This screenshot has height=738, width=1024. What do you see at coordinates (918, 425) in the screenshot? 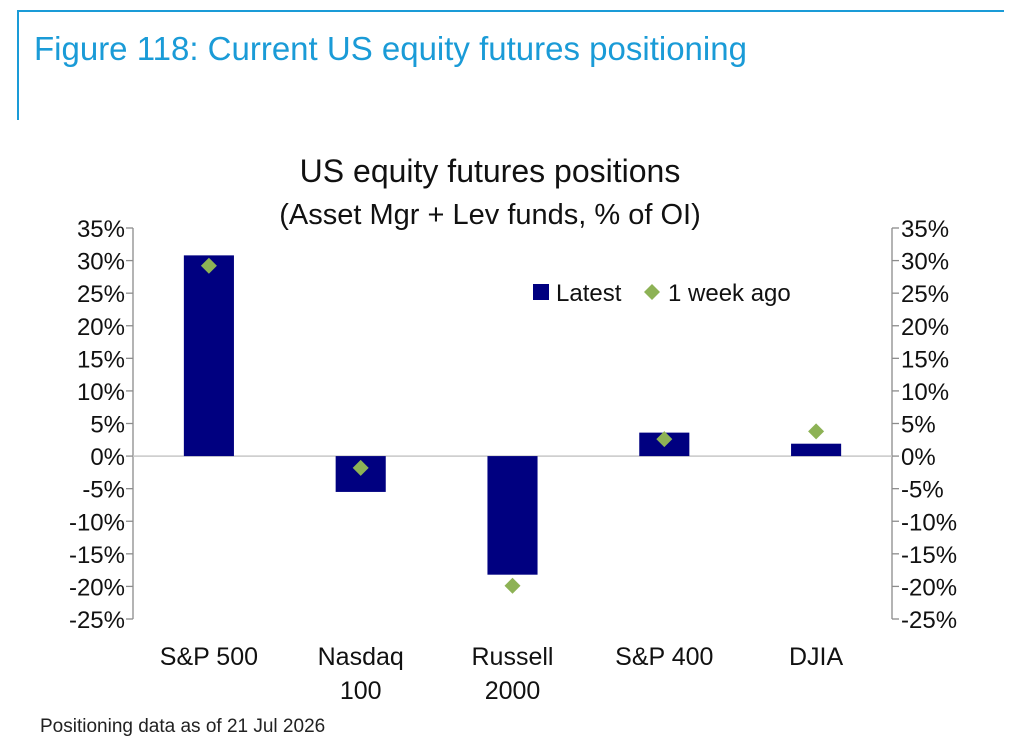
I see `y-tick-label-right: 5%` at bounding box center [918, 425].